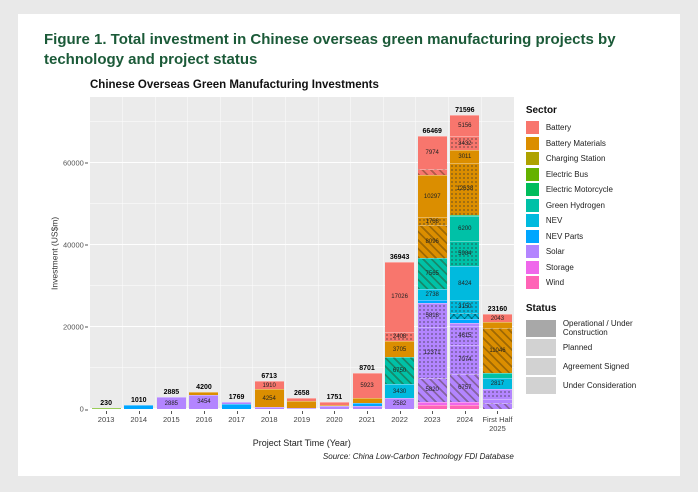 This screenshot has width=698, height=492. I want to click on bar-segment: 2885, so click(171, 403).